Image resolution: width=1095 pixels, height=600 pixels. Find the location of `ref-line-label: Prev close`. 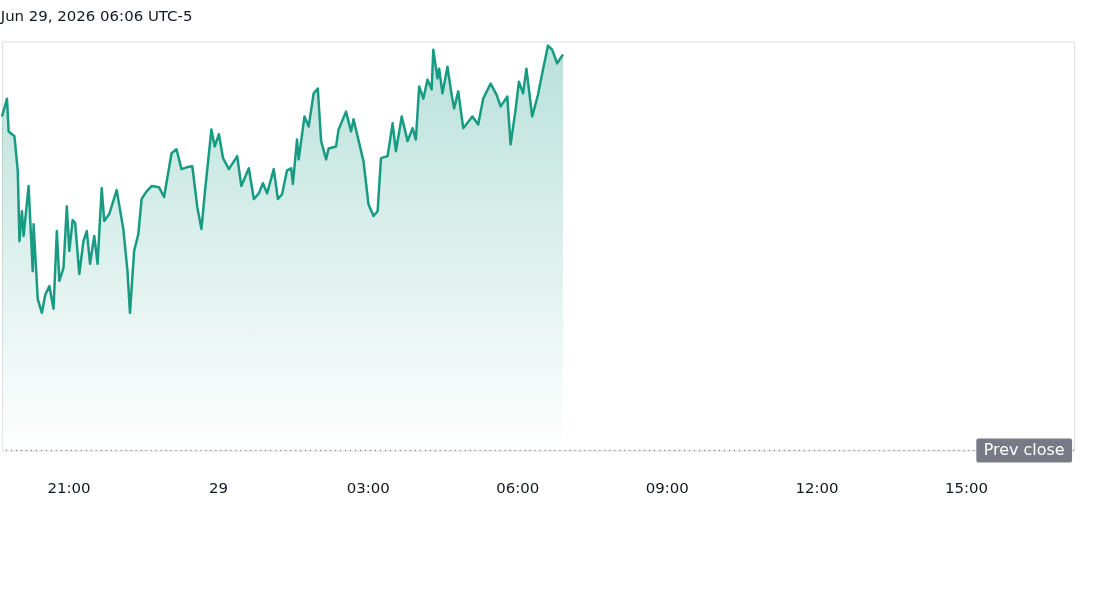

ref-line-label: Prev close is located at coordinates (1024, 450).